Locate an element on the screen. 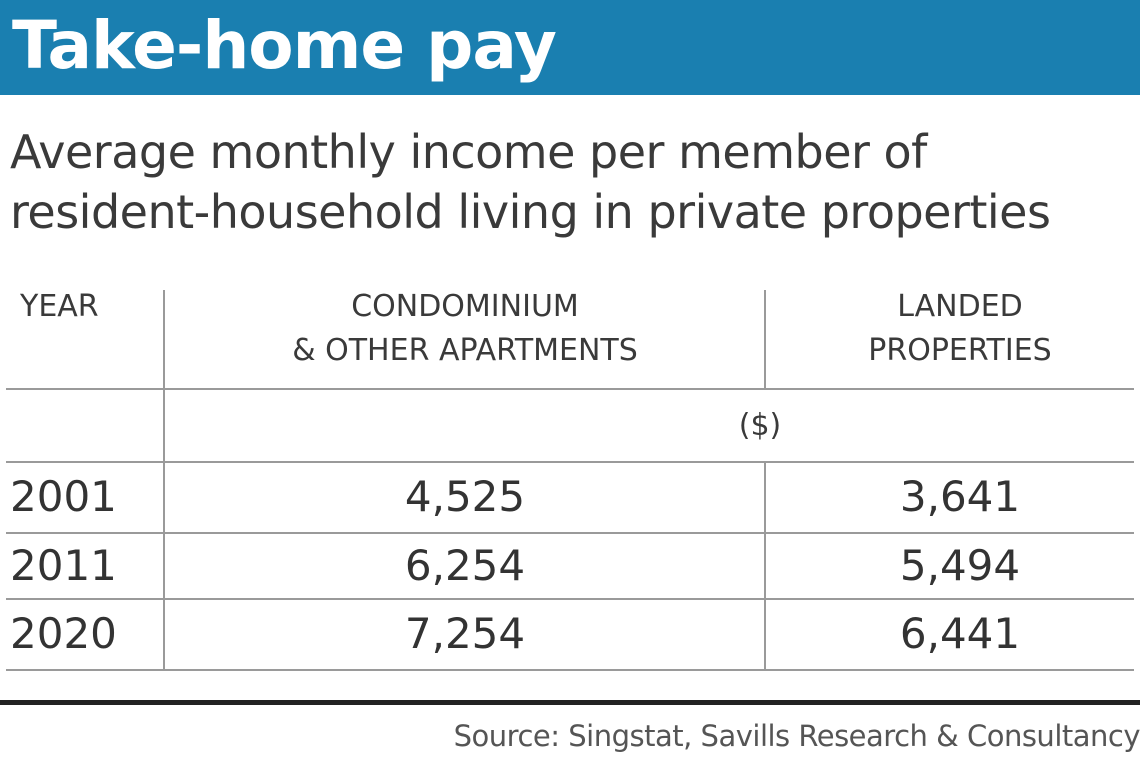 The height and width of the screenshot is (760, 1140). row-2-condominium-value: 6,254 is located at coordinates (465, 565).